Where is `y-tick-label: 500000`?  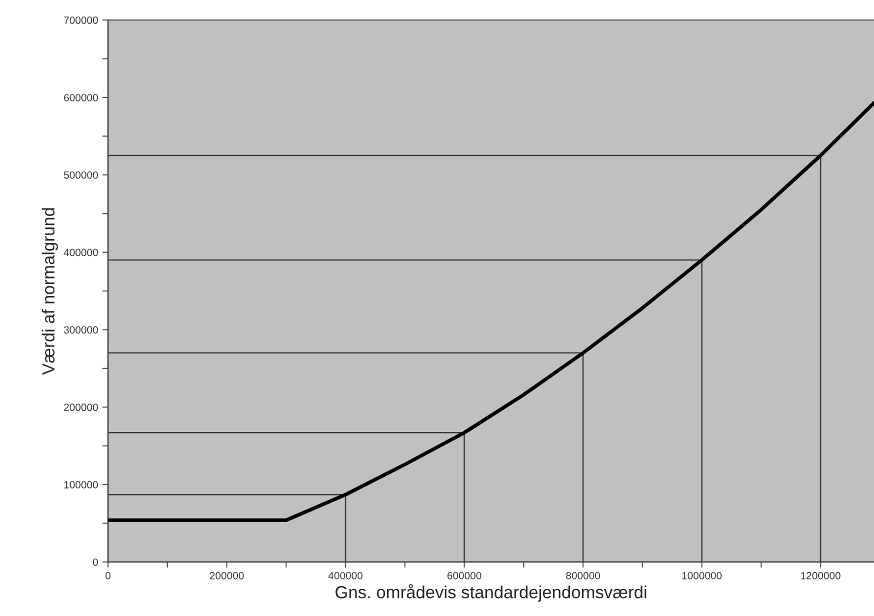
y-tick-label: 500000 is located at coordinates (81, 175).